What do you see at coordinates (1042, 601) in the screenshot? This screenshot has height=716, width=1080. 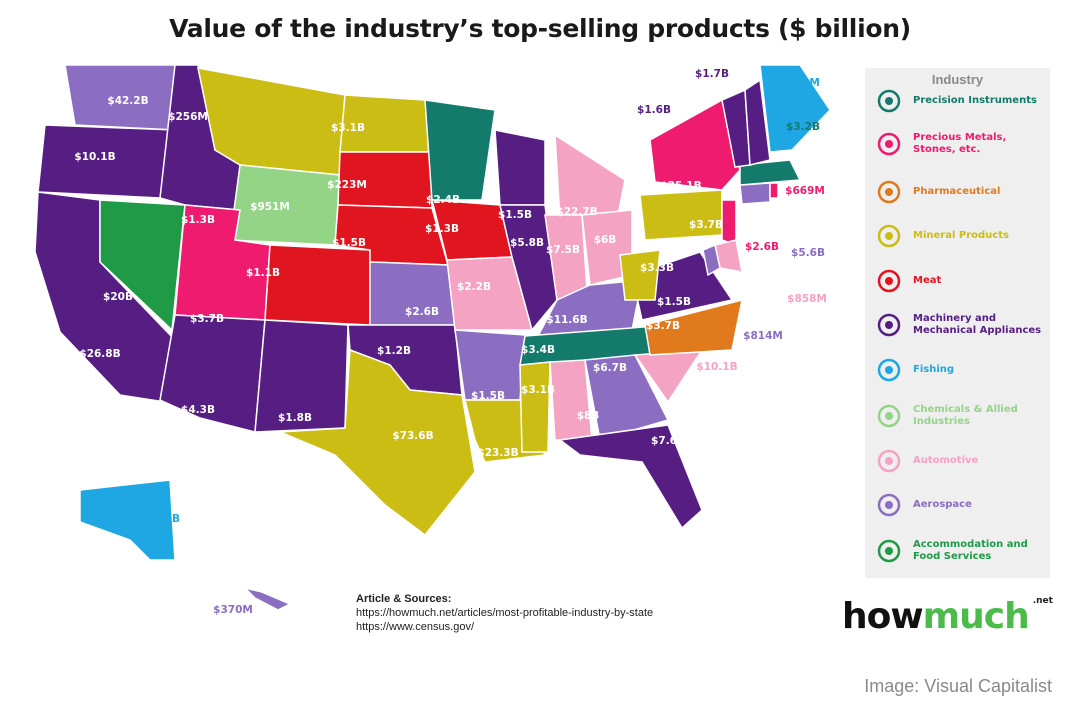 I see `logo-suffix: .net` at bounding box center [1042, 601].